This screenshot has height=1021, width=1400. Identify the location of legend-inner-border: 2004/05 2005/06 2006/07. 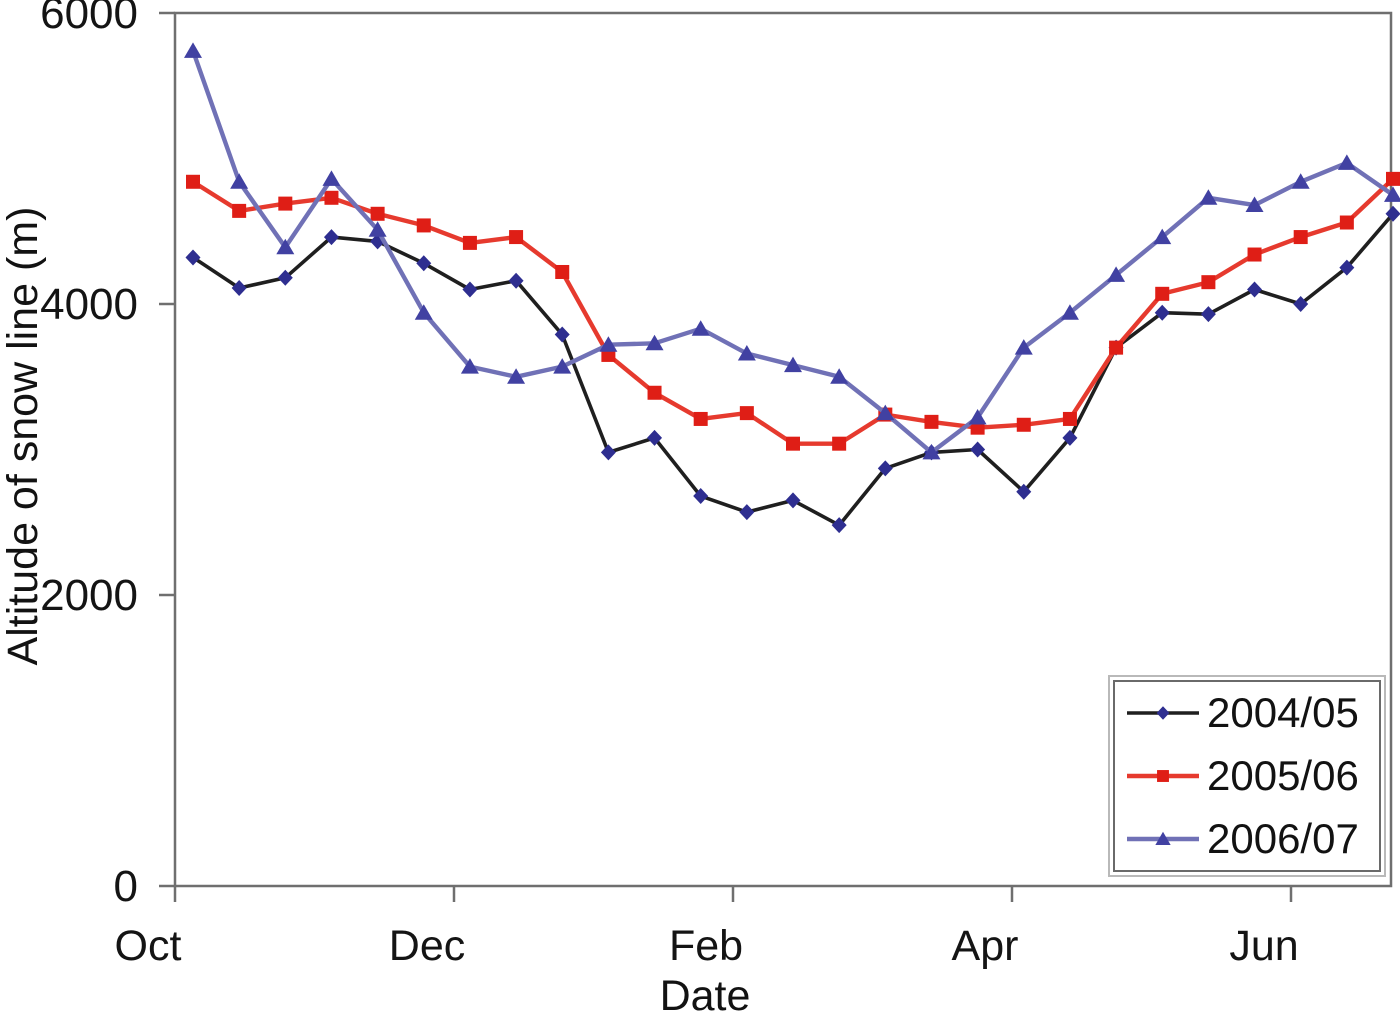
(1247, 776).